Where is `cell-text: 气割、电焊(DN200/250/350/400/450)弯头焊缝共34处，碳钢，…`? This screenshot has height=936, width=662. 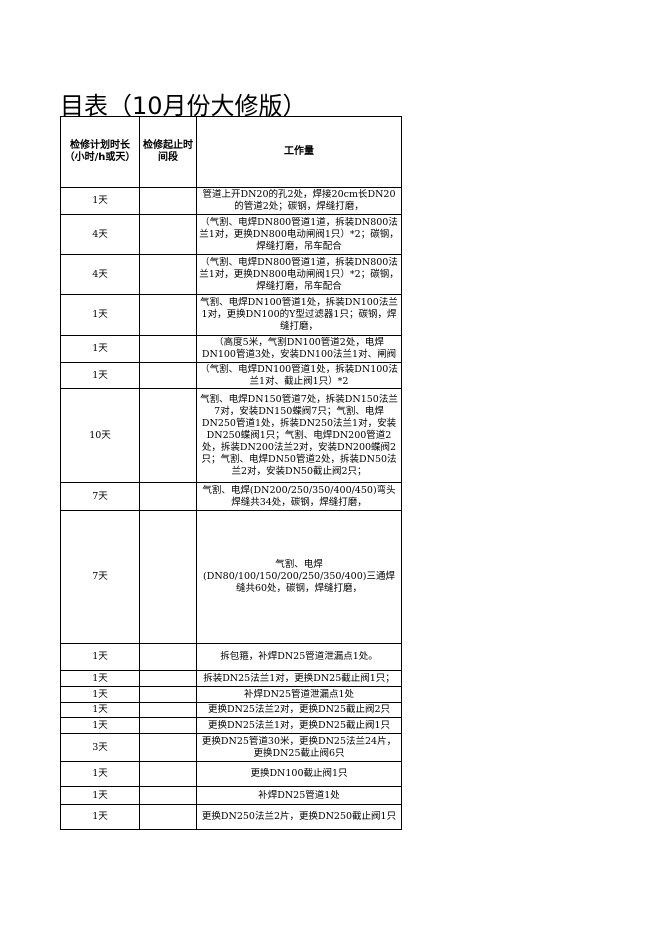 cell-text: 气割、电焊(DN200/250/350/400/450)弯头焊缝共34处，碳钢，… is located at coordinates (299, 496).